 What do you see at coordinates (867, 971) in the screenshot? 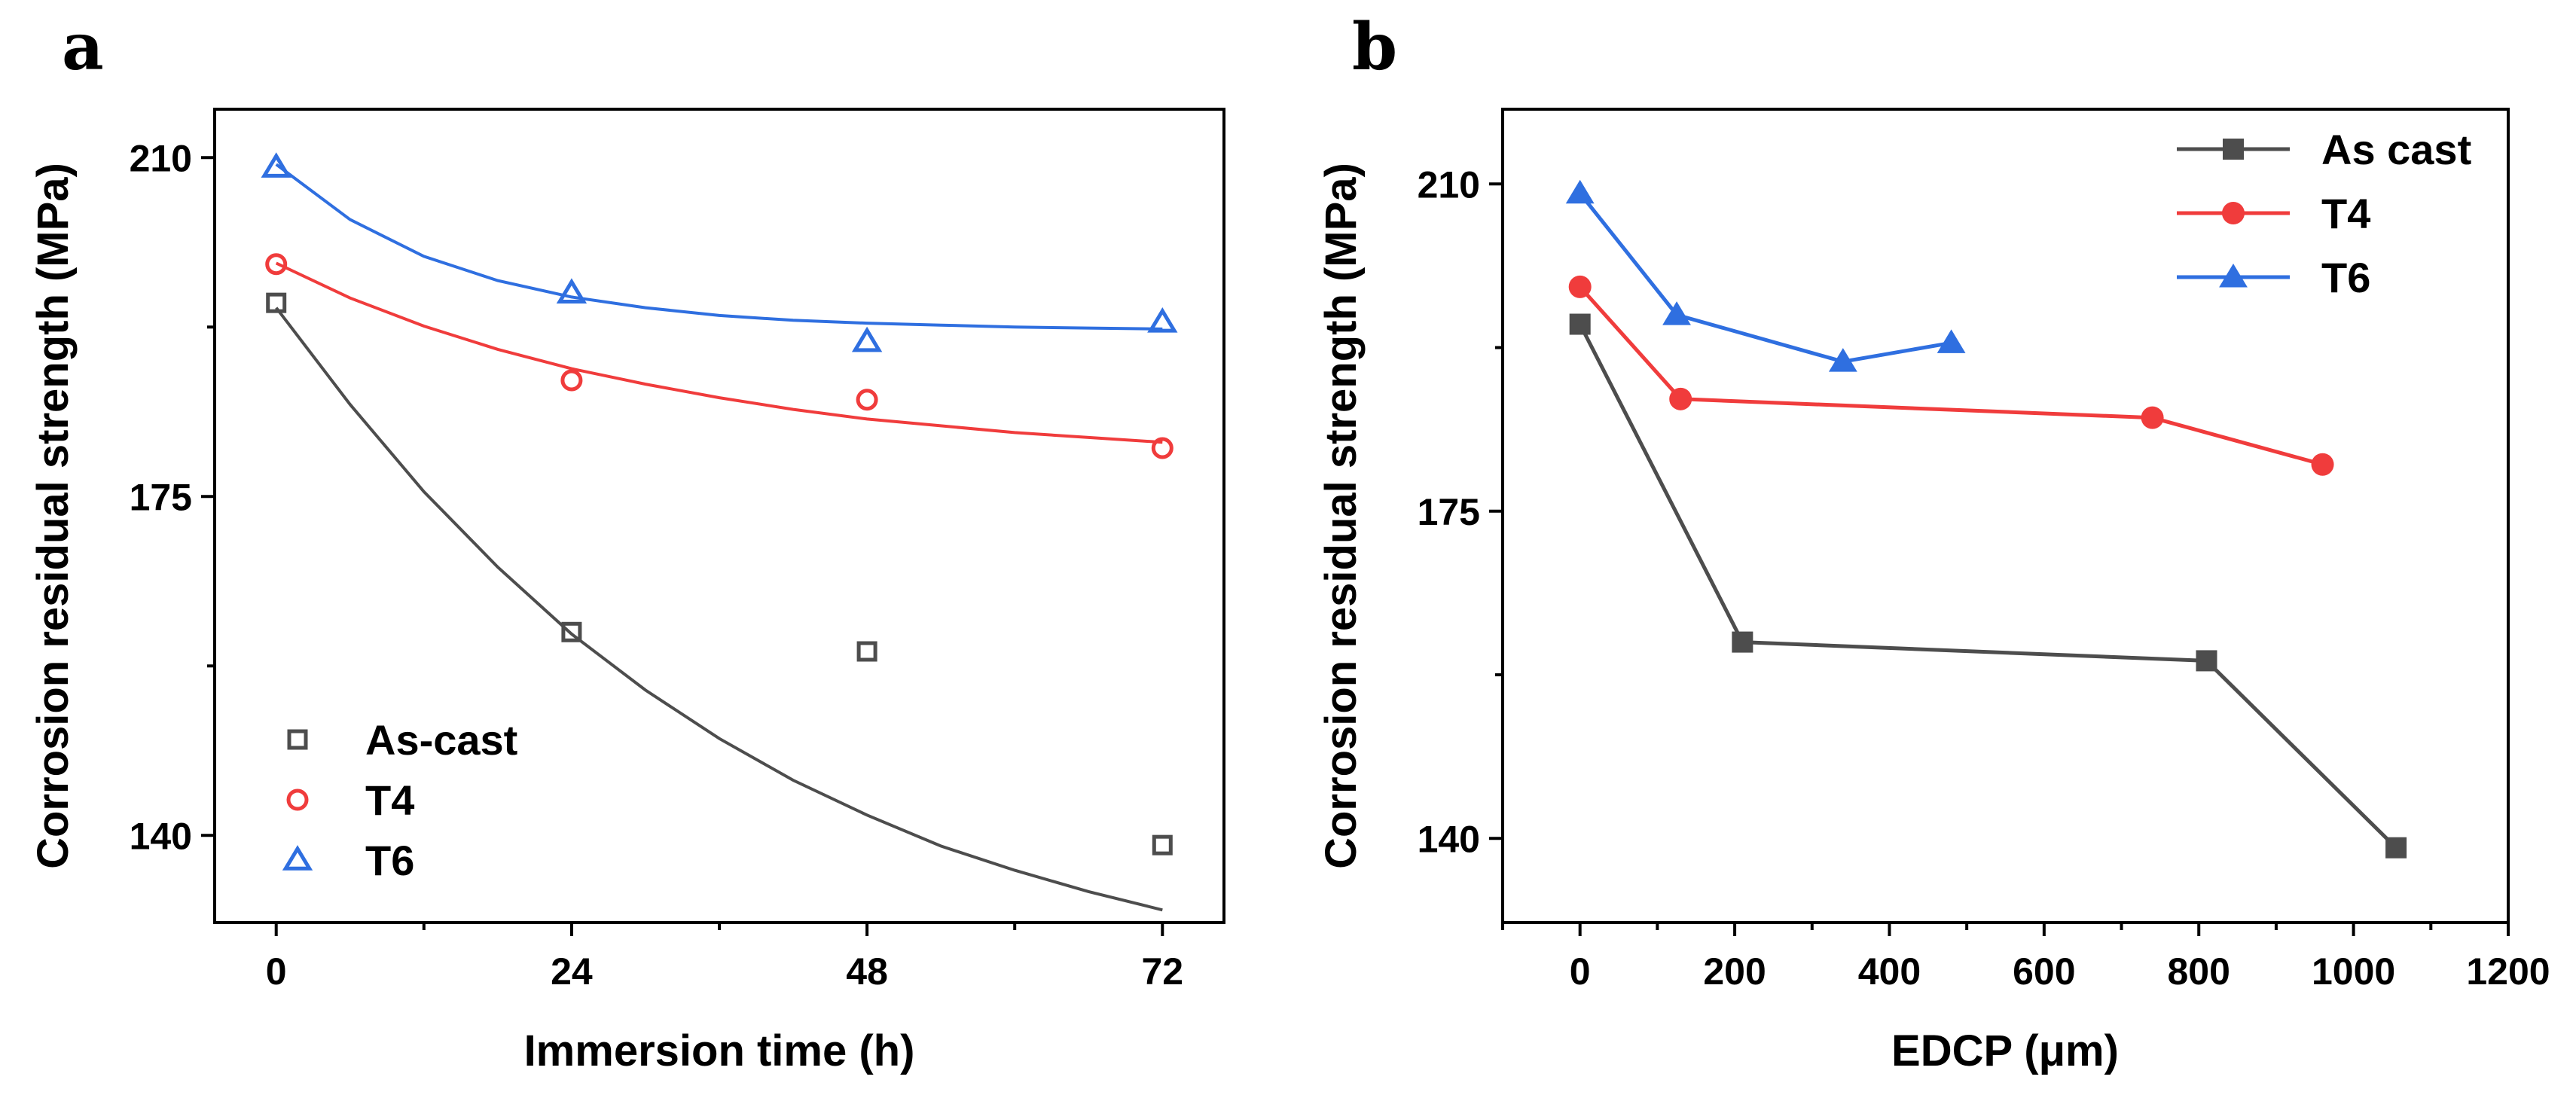
I see `x-tick-label: 48` at bounding box center [867, 971].